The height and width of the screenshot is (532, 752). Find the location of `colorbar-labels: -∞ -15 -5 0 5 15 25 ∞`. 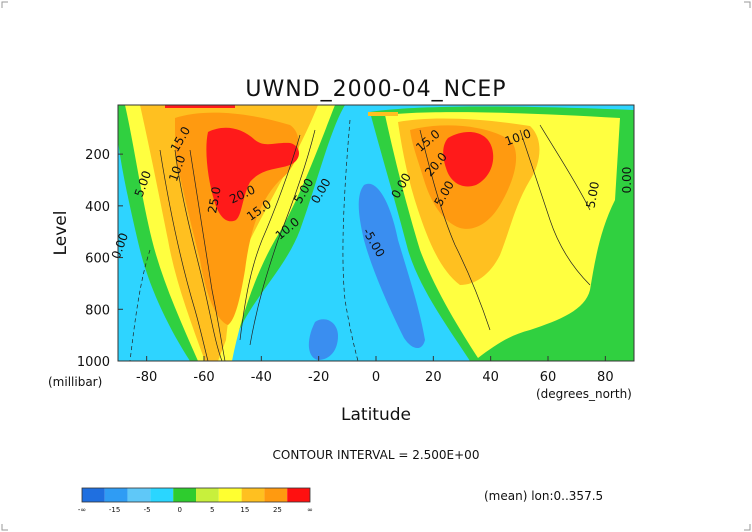

colorbar-labels: -∞ -15 -5 0 5 15 25 ∞ is located at coordinates (195, 510).